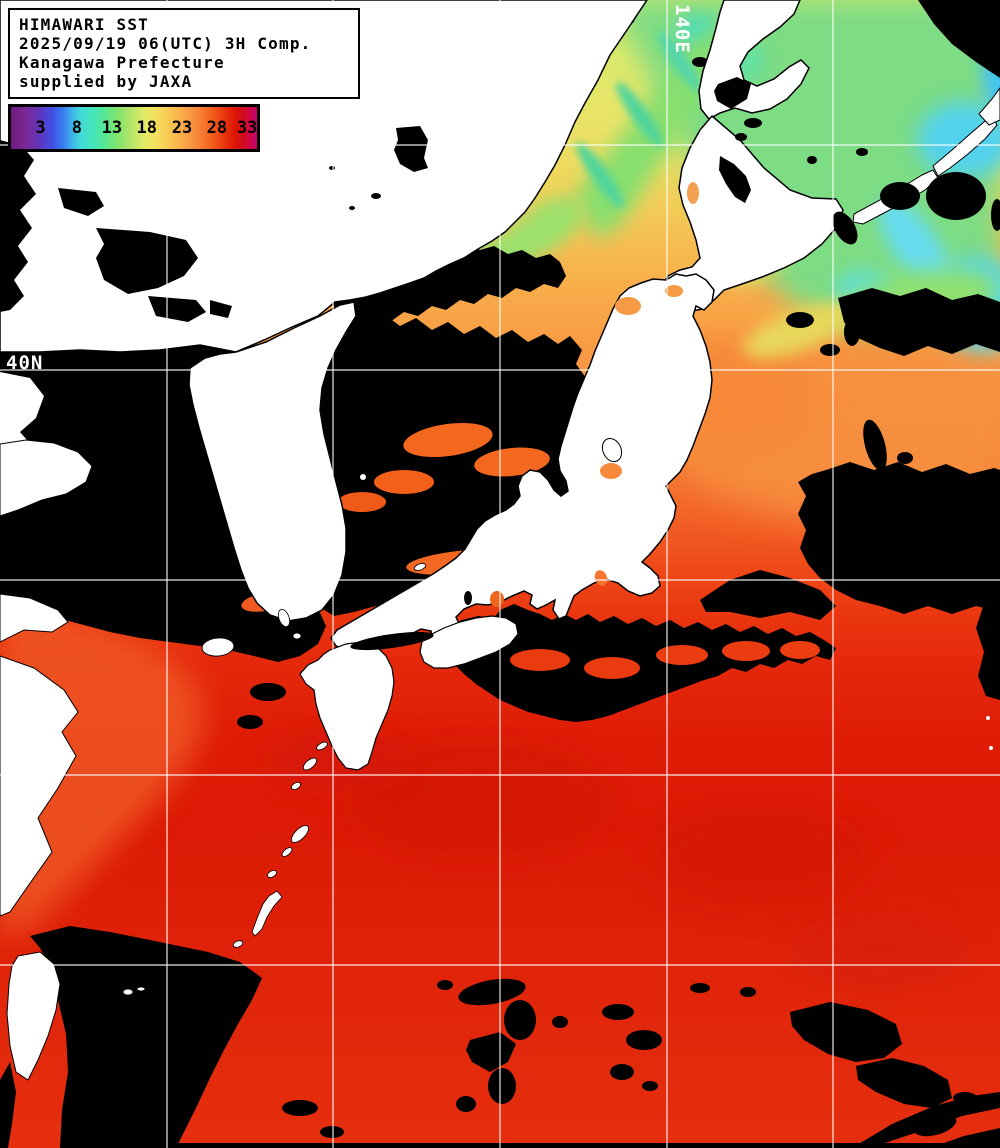  I want to click on latitude-label-40n: 40N, so click(24, 363).